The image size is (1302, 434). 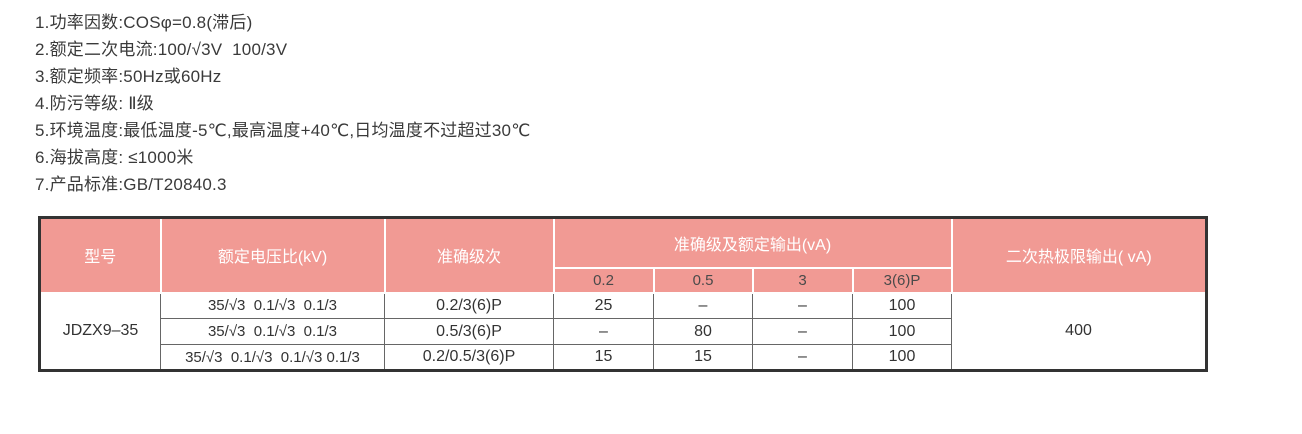 What do you see at coordinates (94, 103) in the screenshot?
I see `spec-line-pollution-class: 4.防污等级: Ⅱ级` at bounding box center [94, 103].